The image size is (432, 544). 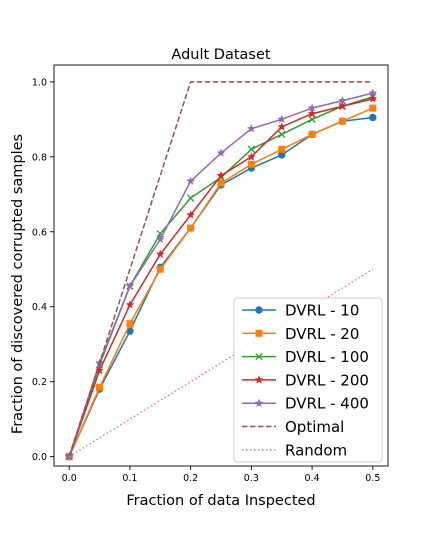 I want to click on y-tick-label-0: 0.0, so click(x=39, y=457).